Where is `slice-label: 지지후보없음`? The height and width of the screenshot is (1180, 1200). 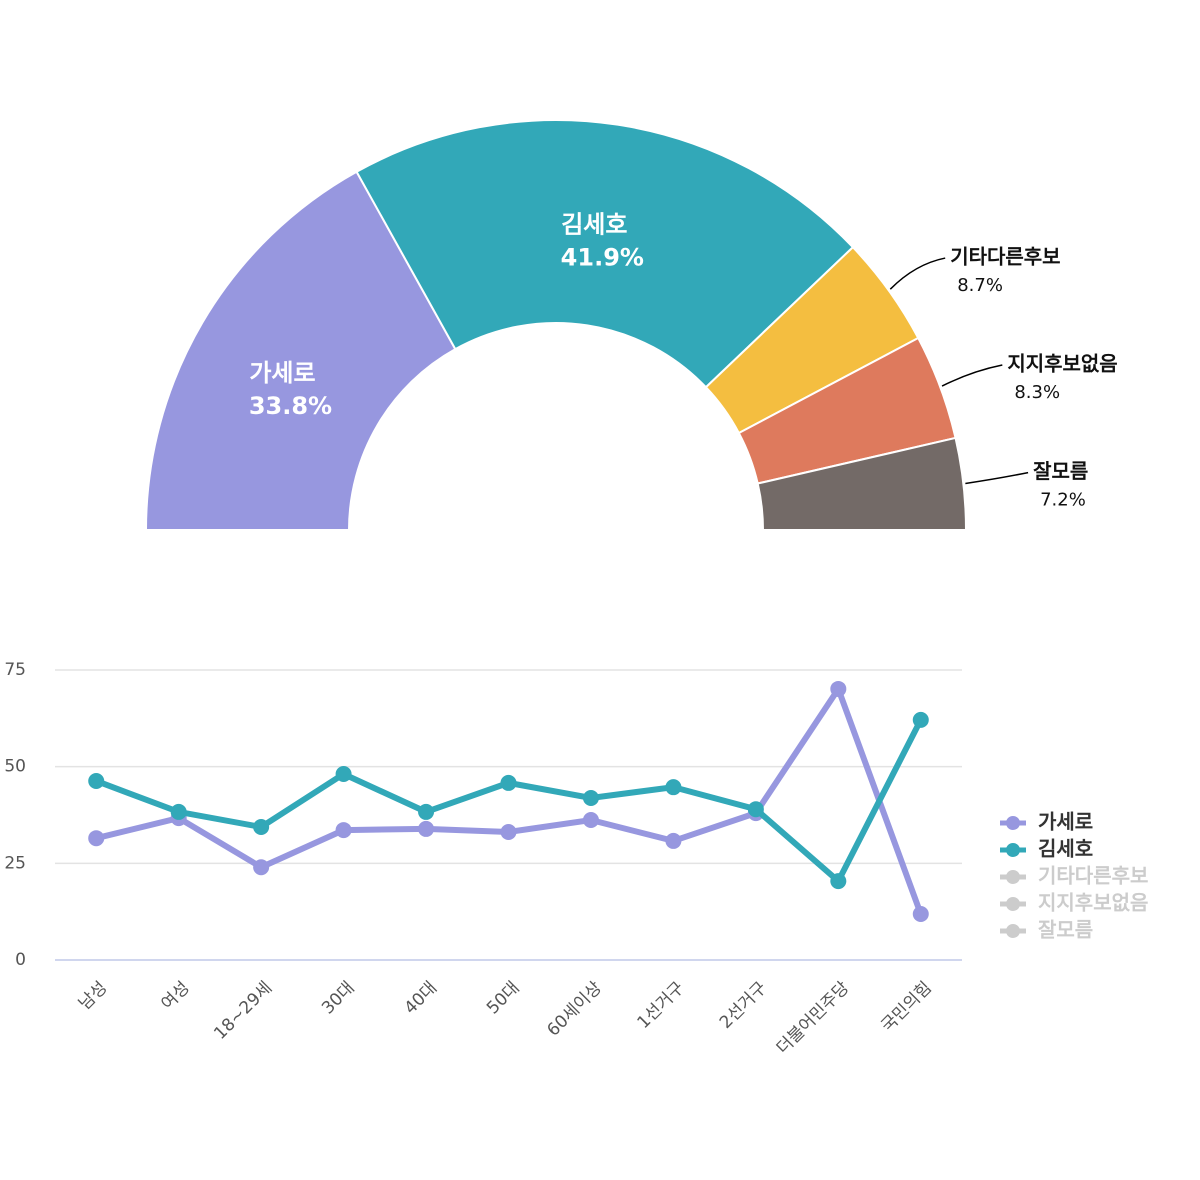 slice-label: 지지후보없음 is located at coordinates (1062, 364).